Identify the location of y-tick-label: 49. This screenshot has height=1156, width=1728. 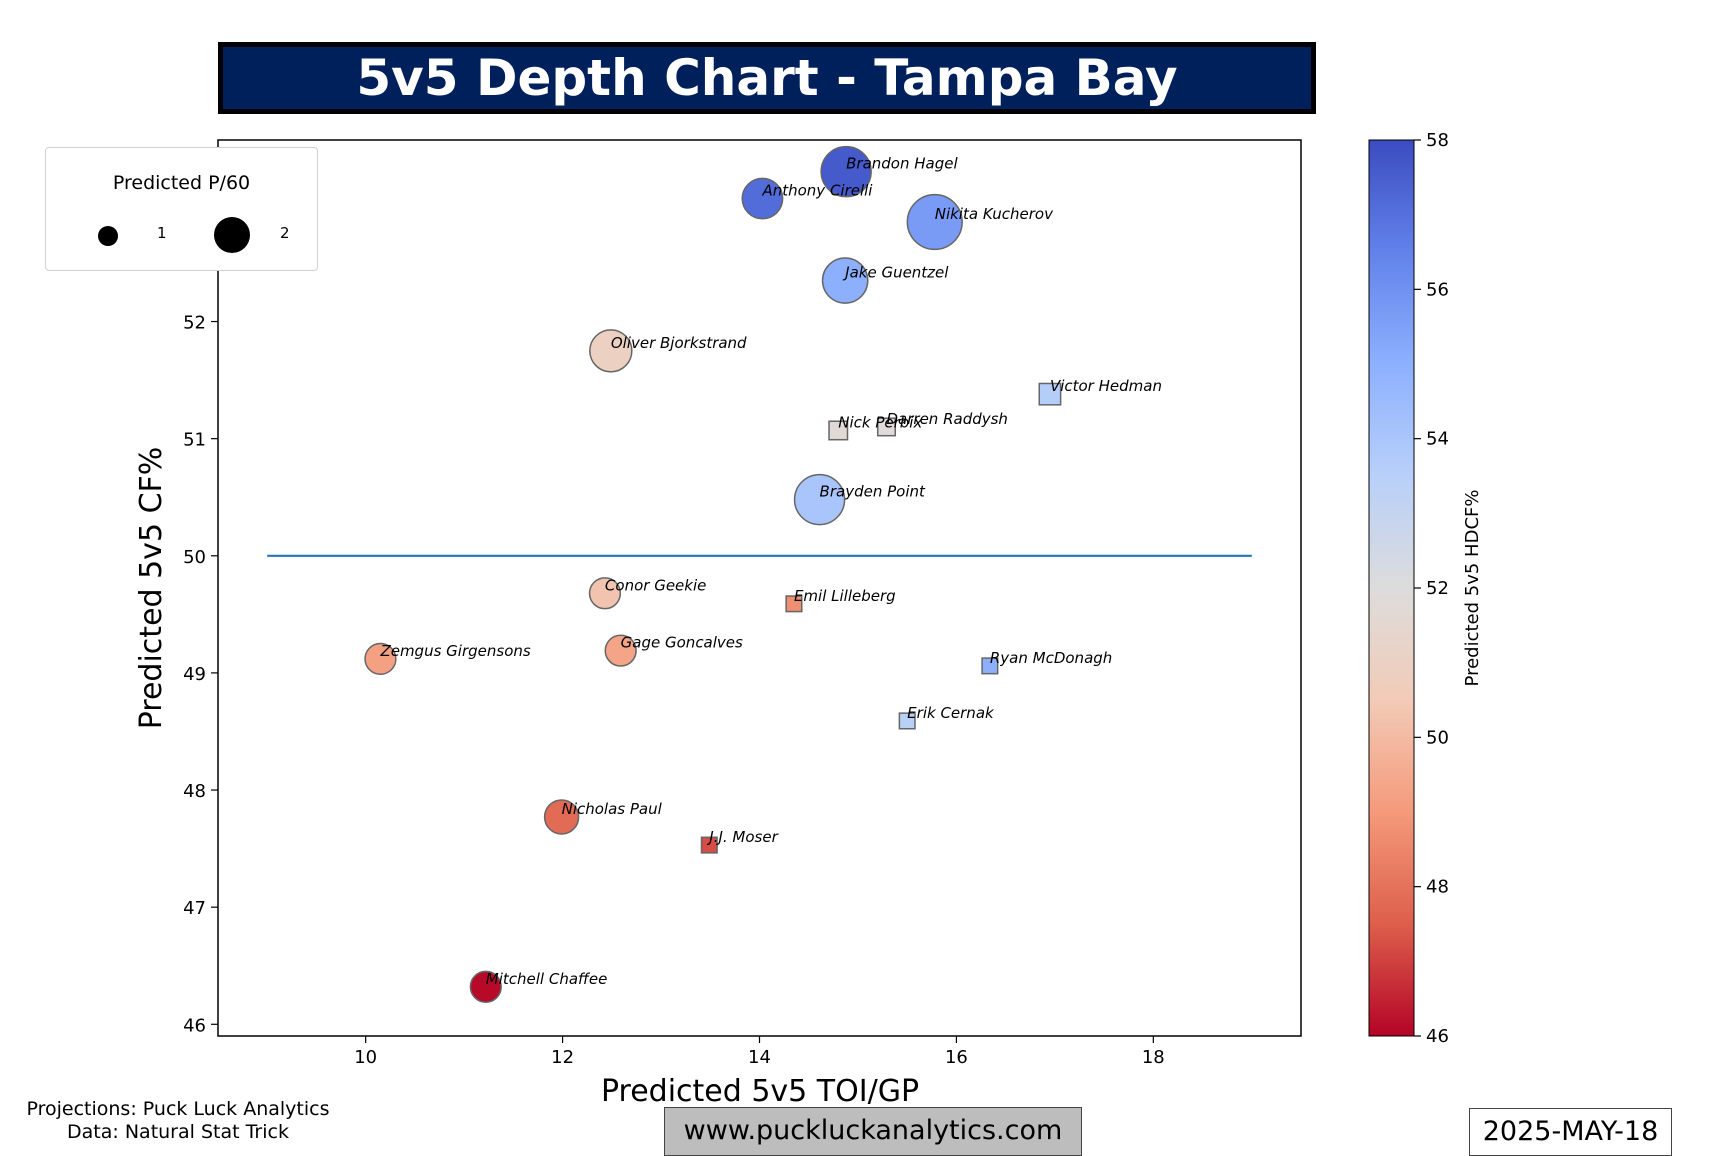
(194, 674).